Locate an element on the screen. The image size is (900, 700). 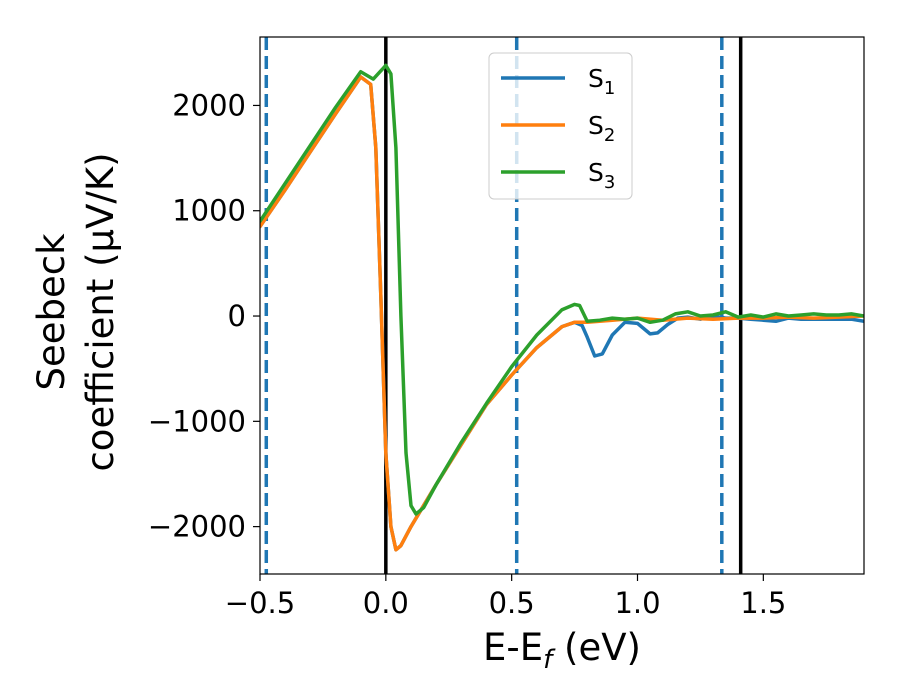
y-axis-title-line1: Seebeck is located at coordinates (51, 312).